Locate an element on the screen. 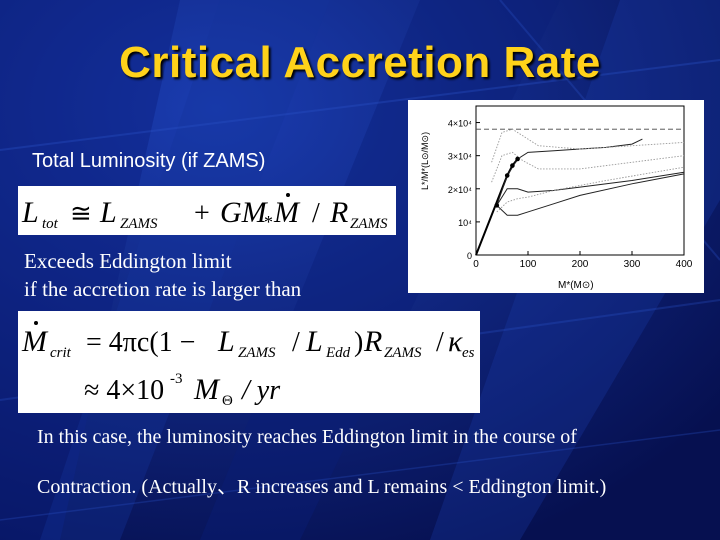  x-tick-label: 400 is located at coordinates (684, 264).